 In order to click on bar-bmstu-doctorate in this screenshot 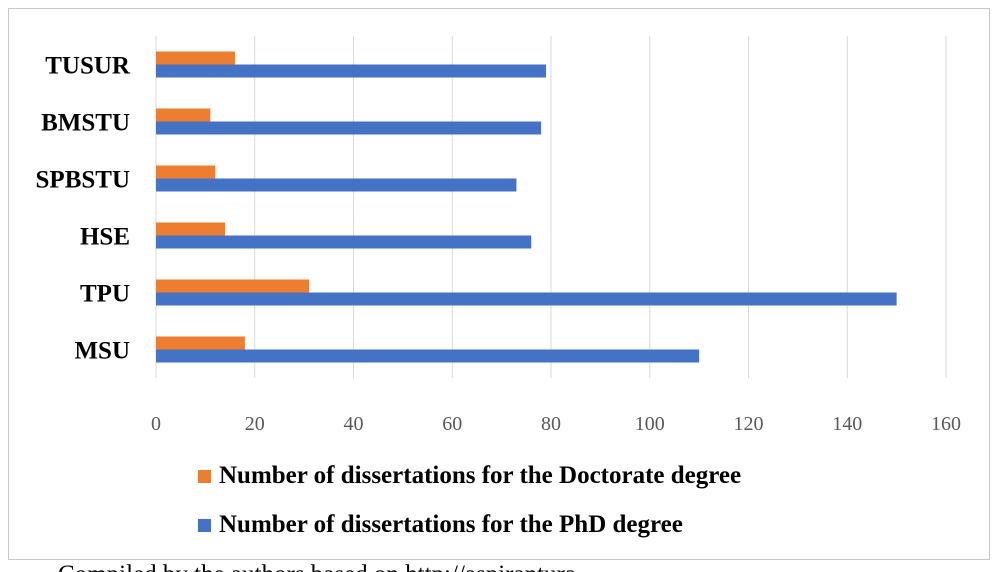, I will do `click(183, 115)`.